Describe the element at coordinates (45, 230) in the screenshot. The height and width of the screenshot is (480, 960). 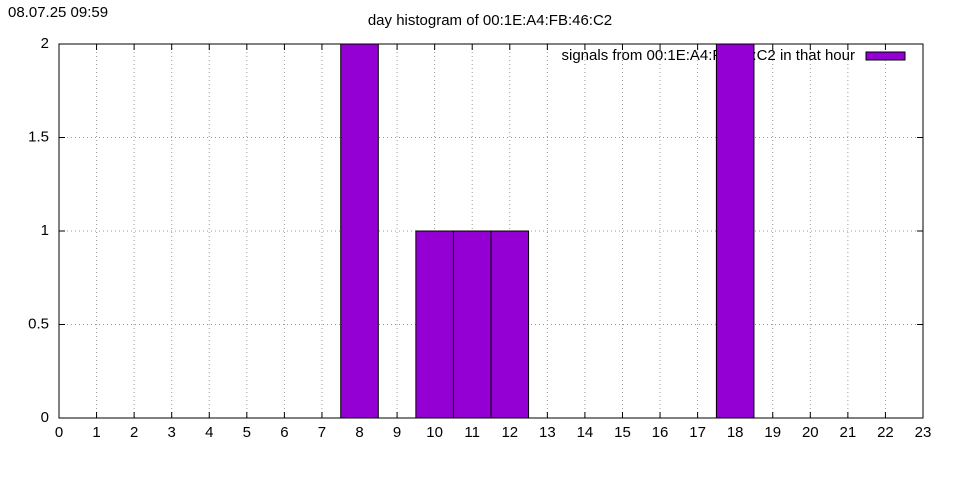
I see `y-tick-label: 1` at that location.